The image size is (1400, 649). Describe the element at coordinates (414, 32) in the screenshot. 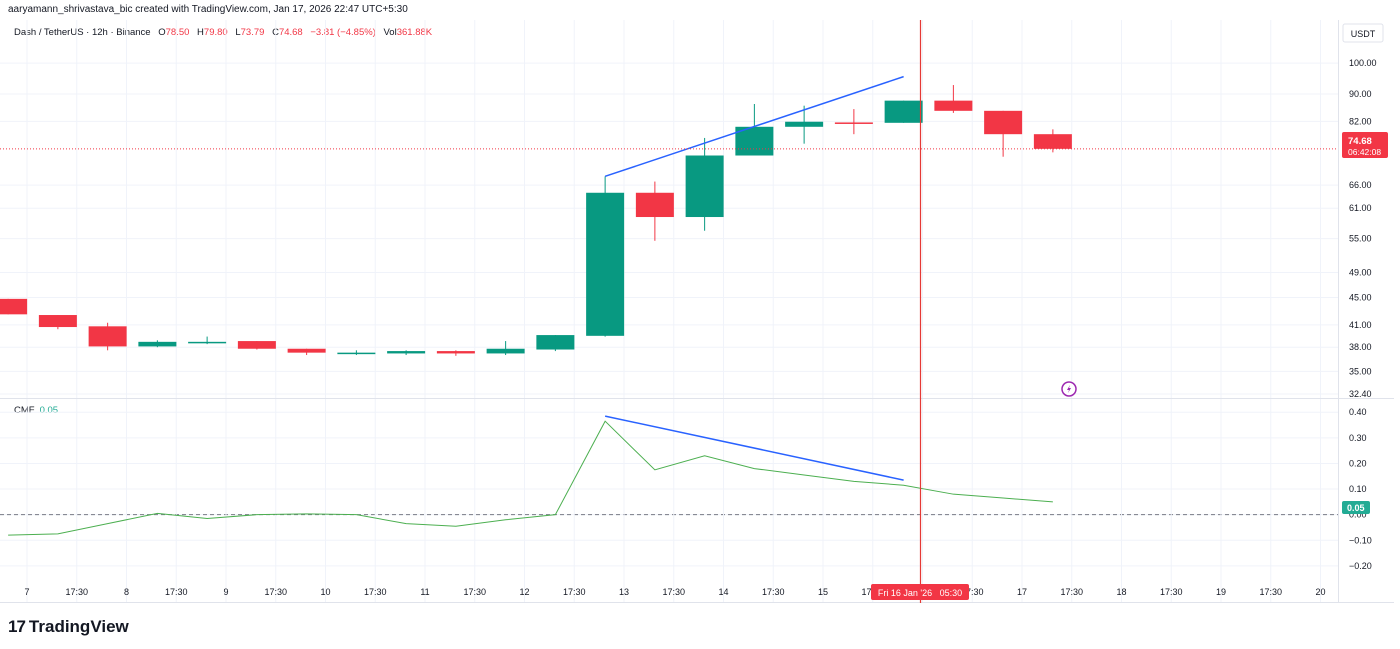

I see `volume-value: 361.88K` at that location.